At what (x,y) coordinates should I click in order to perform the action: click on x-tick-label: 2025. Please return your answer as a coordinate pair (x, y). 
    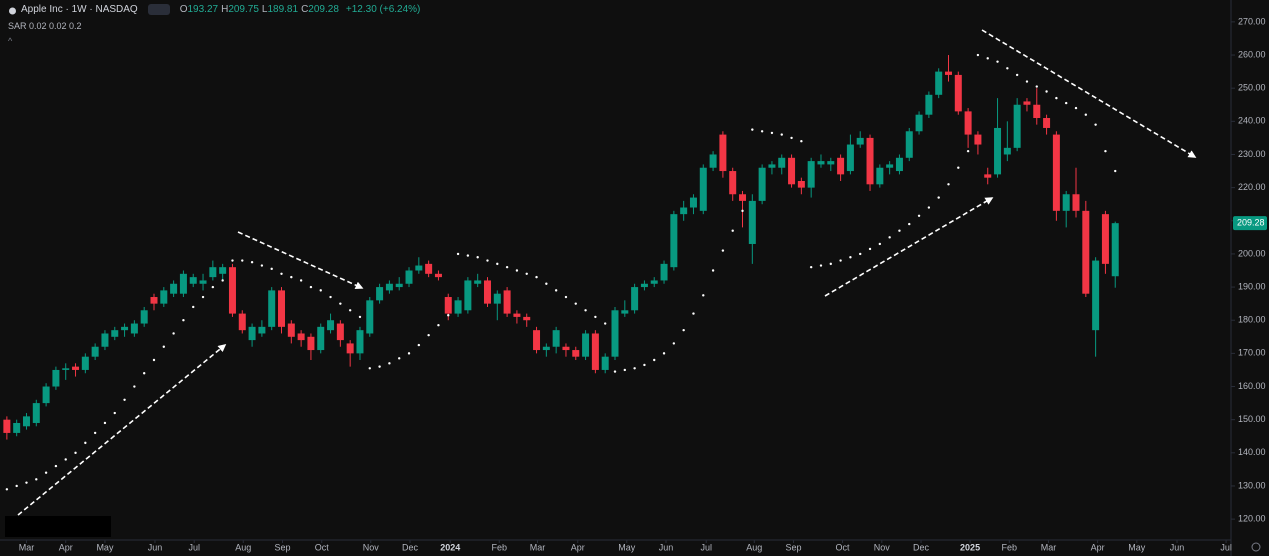
    Looking at the image, I should click on (970, 547).